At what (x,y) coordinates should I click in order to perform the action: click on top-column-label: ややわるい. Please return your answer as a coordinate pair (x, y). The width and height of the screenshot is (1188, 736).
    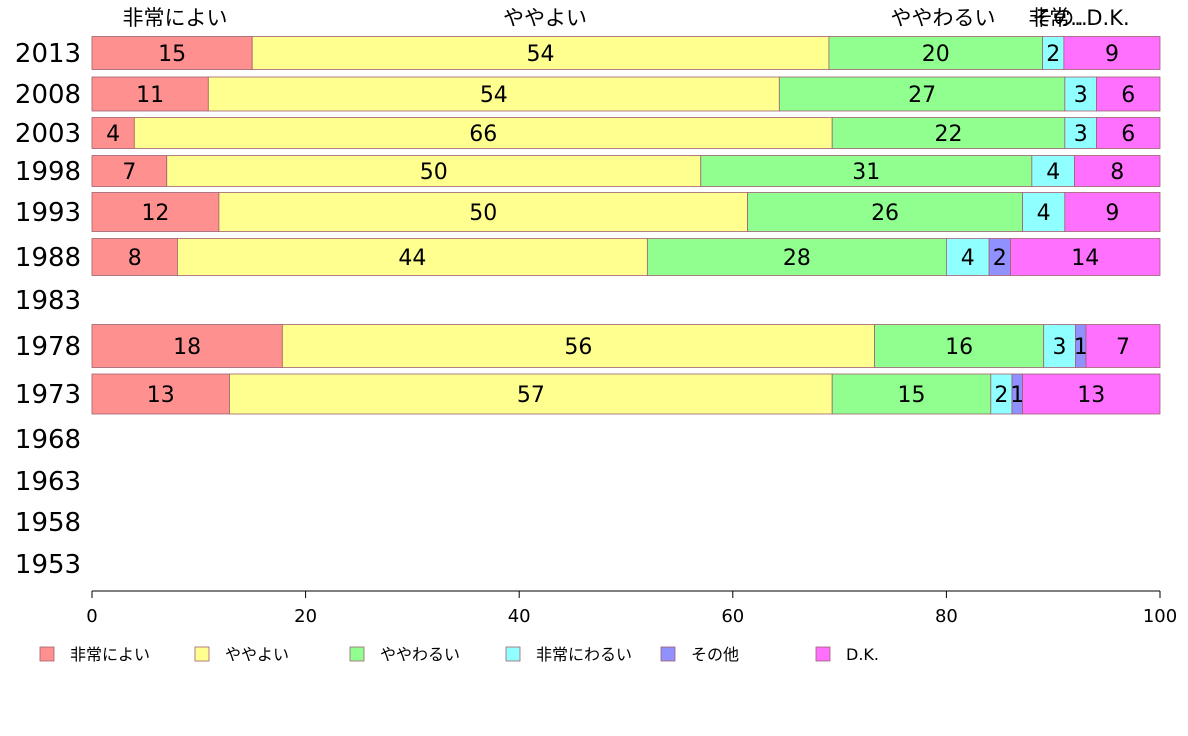
    Looking at the image, I should click on (943, 18).